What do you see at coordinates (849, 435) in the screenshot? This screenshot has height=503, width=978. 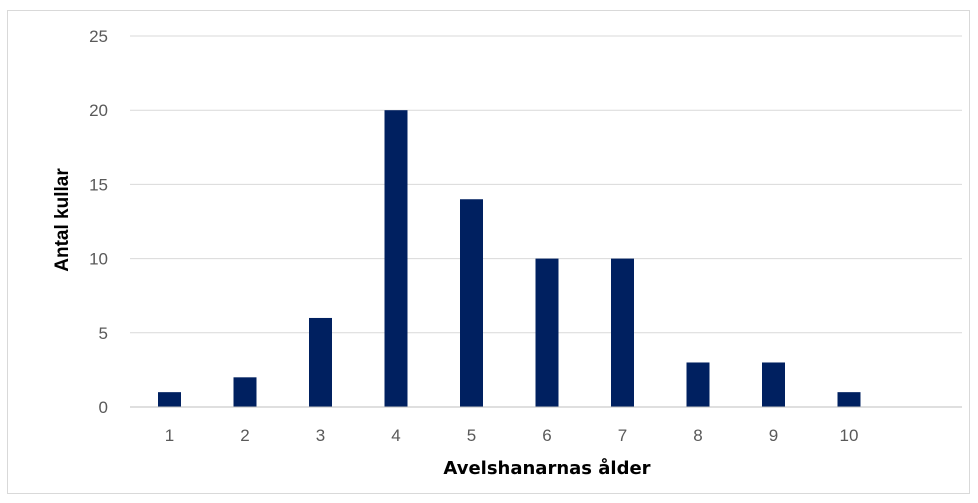 I see `x-tick-label: 10` at bounding box center [849, 435].